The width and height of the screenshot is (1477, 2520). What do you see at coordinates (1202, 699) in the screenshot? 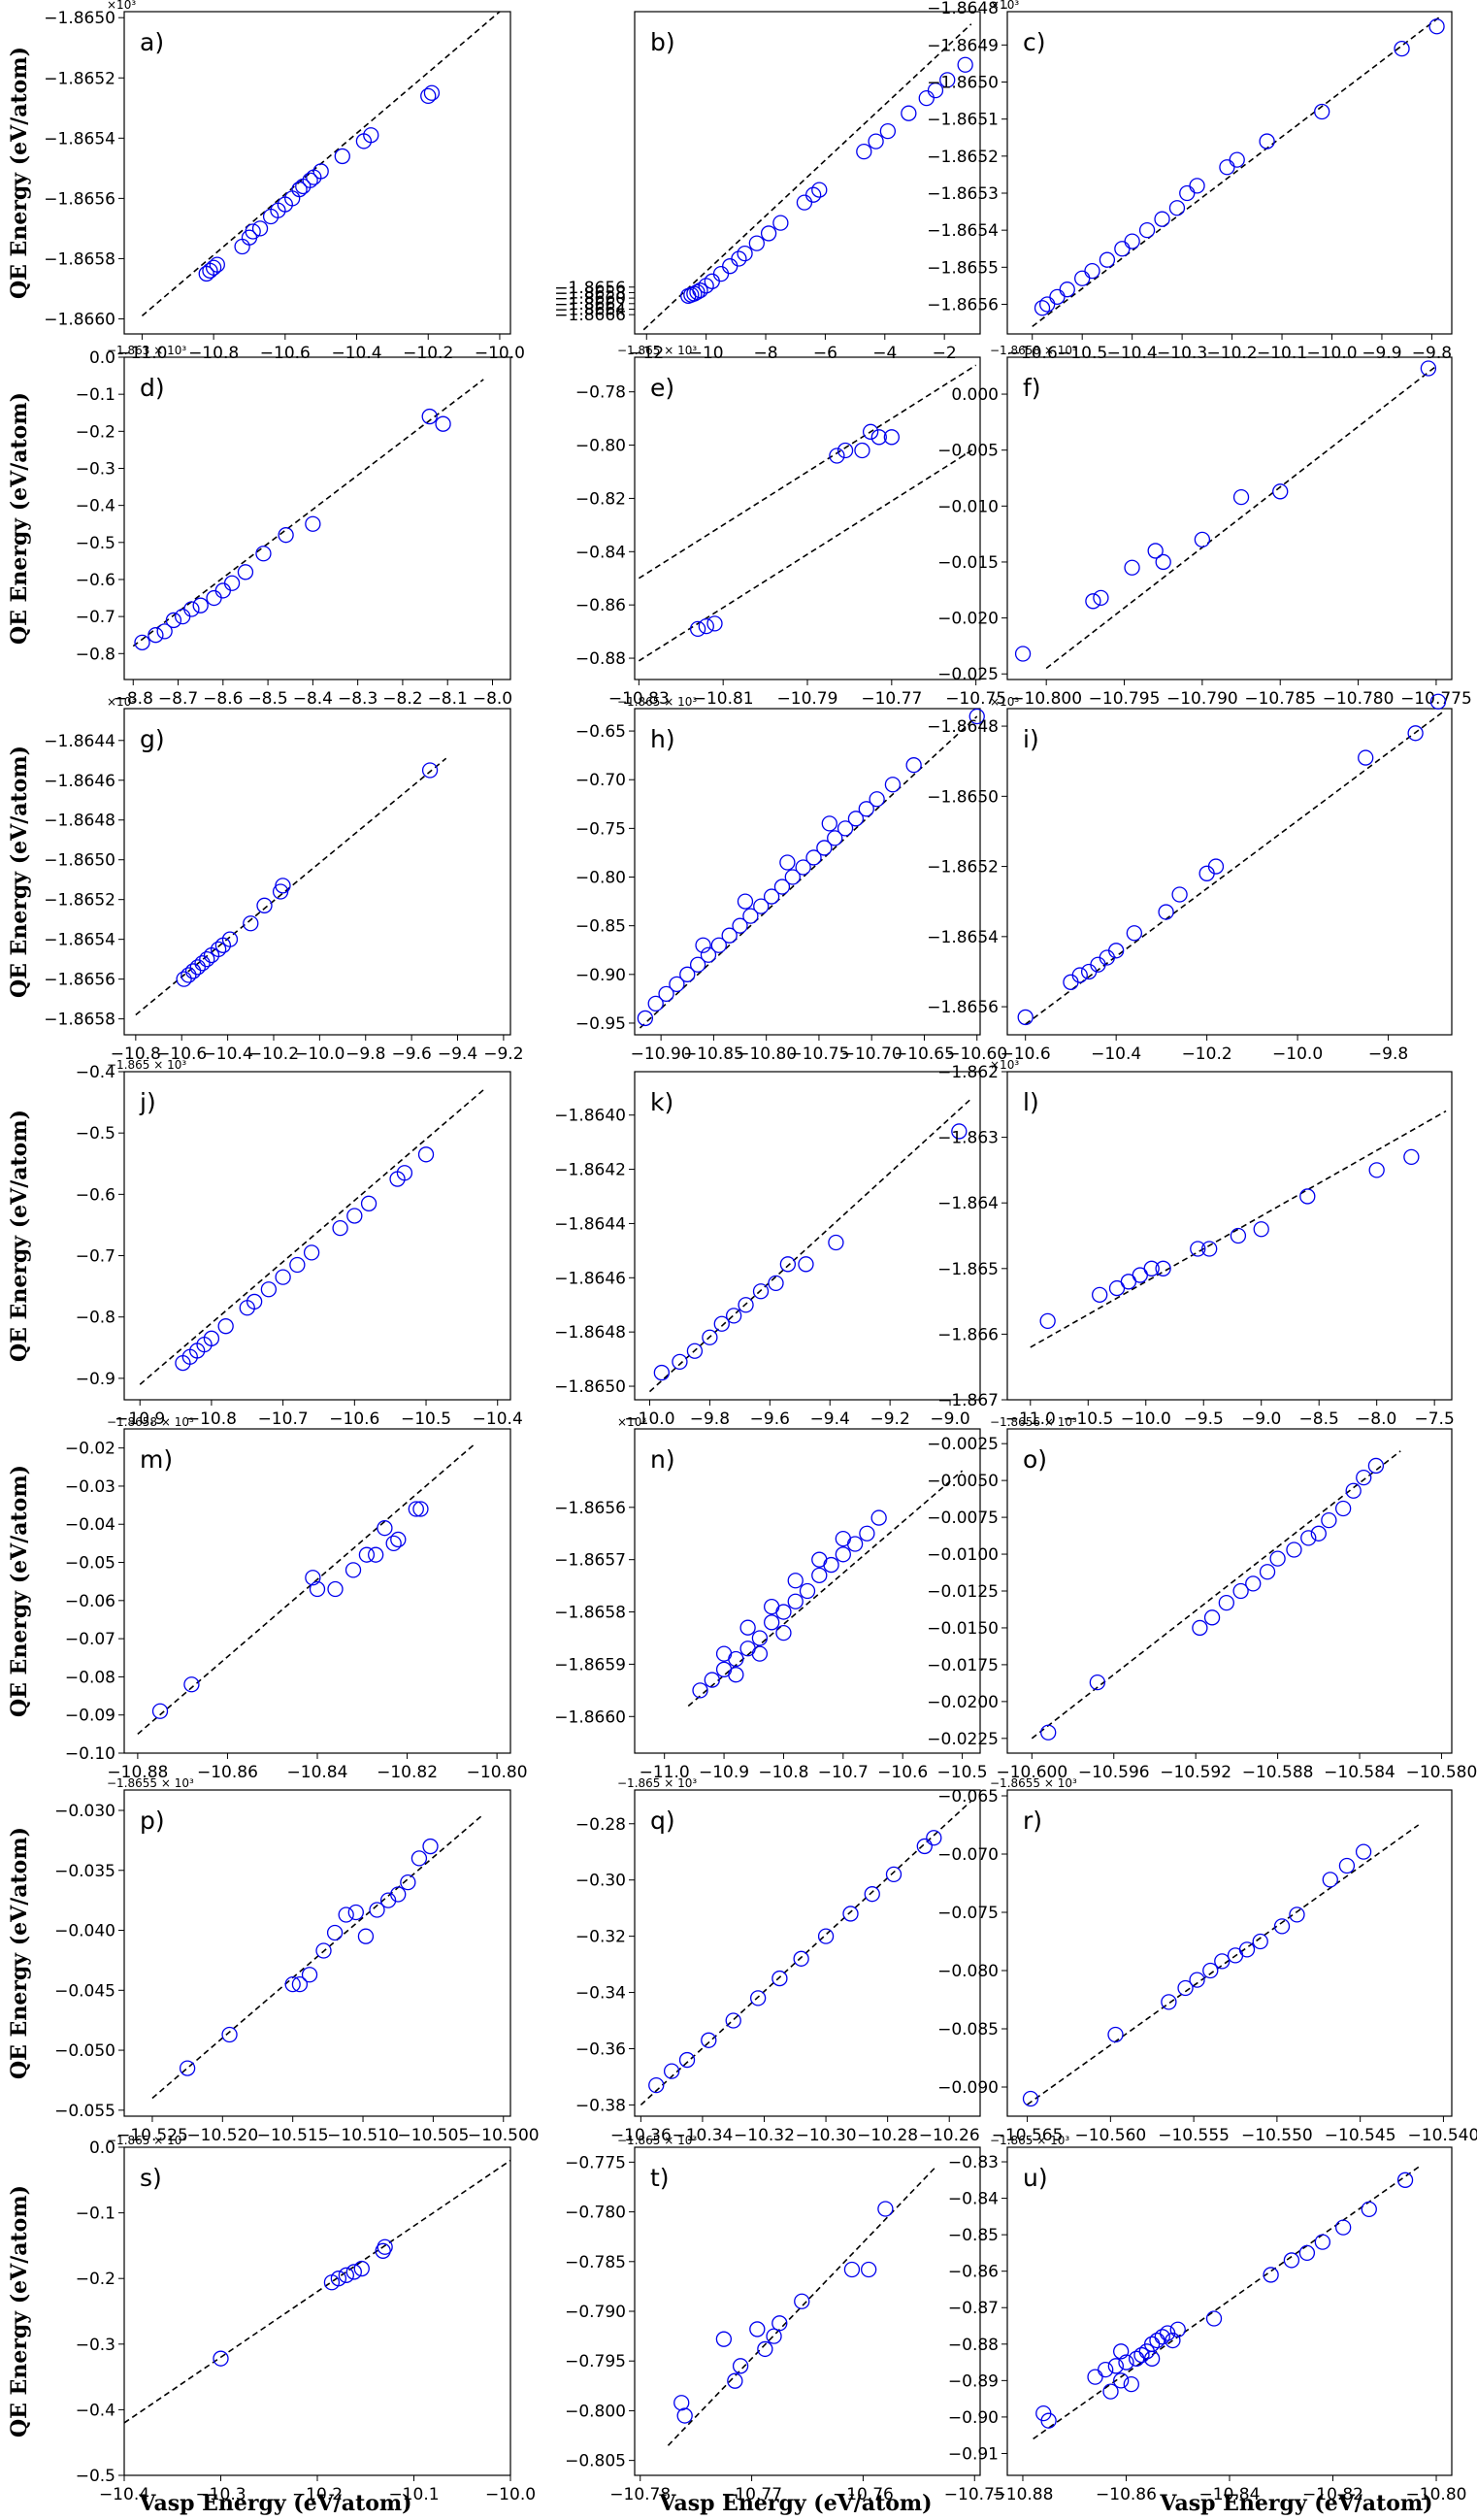
I see `x-tick-label: −10.790` at bounding box center [1202, 699].